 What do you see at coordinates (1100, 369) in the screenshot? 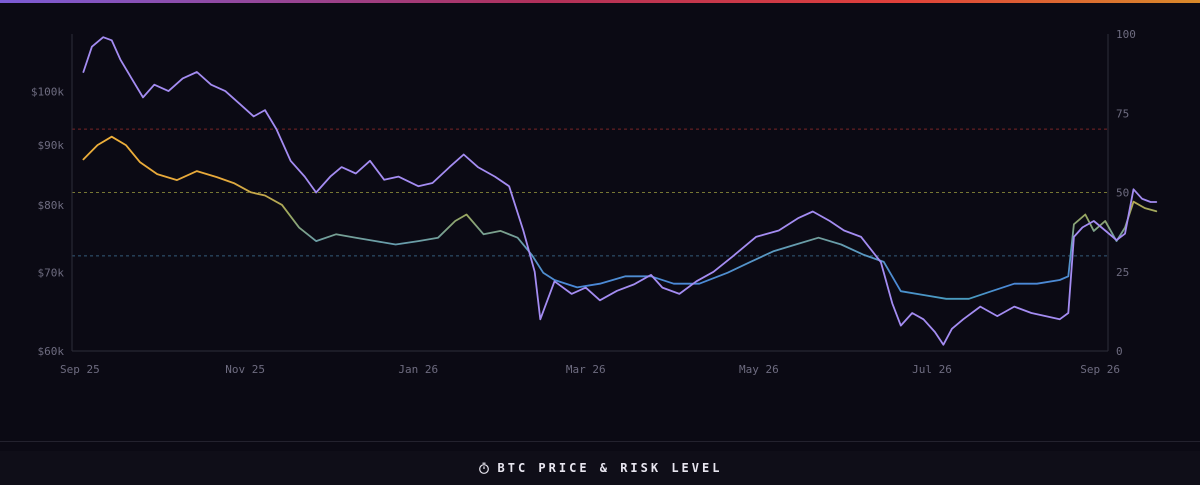
I see `x-tick-label: Sep 26` at bounding box center [1100, 369].